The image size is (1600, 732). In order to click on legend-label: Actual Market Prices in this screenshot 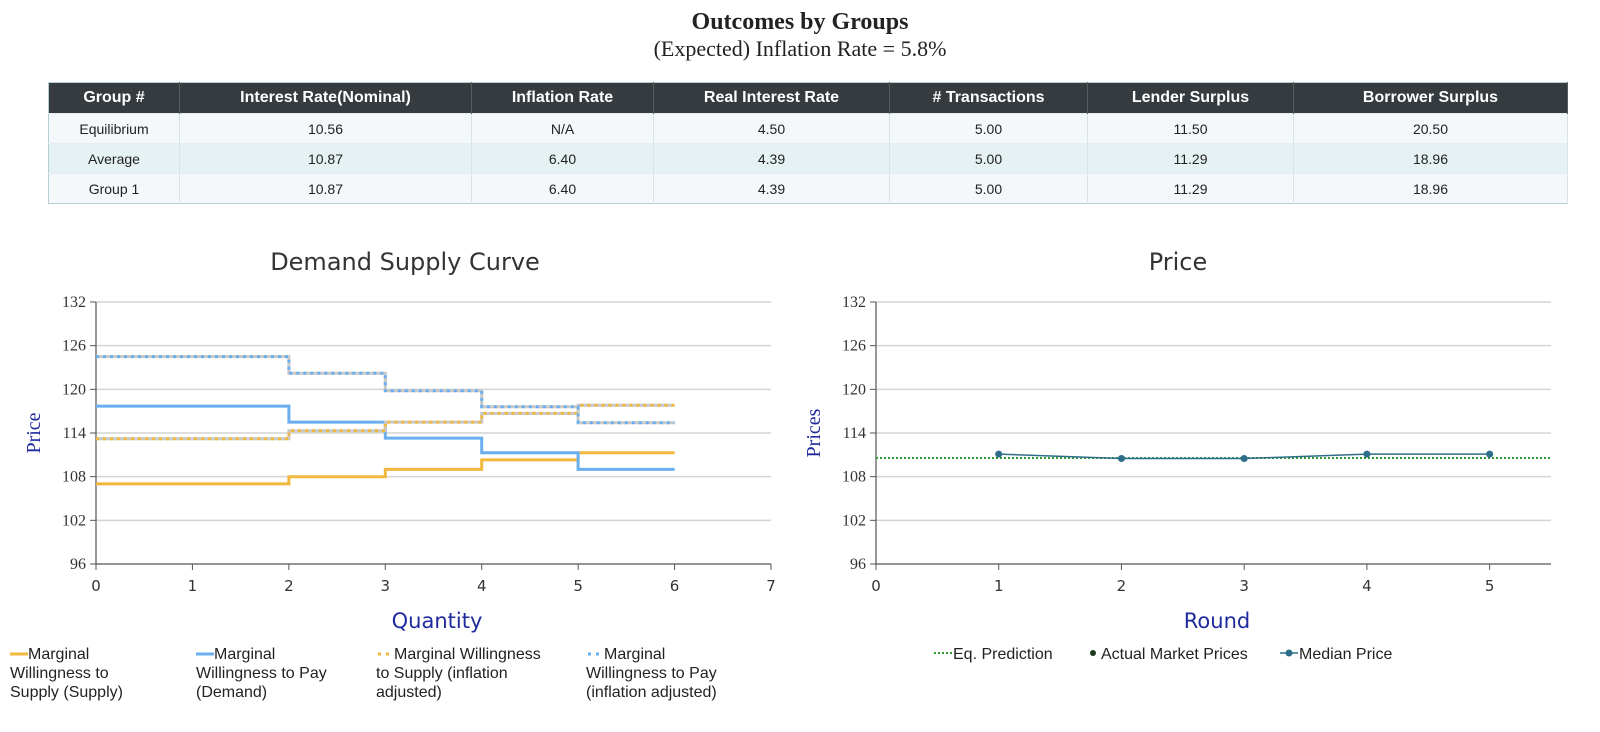, I will do `click(1174, 654)`.